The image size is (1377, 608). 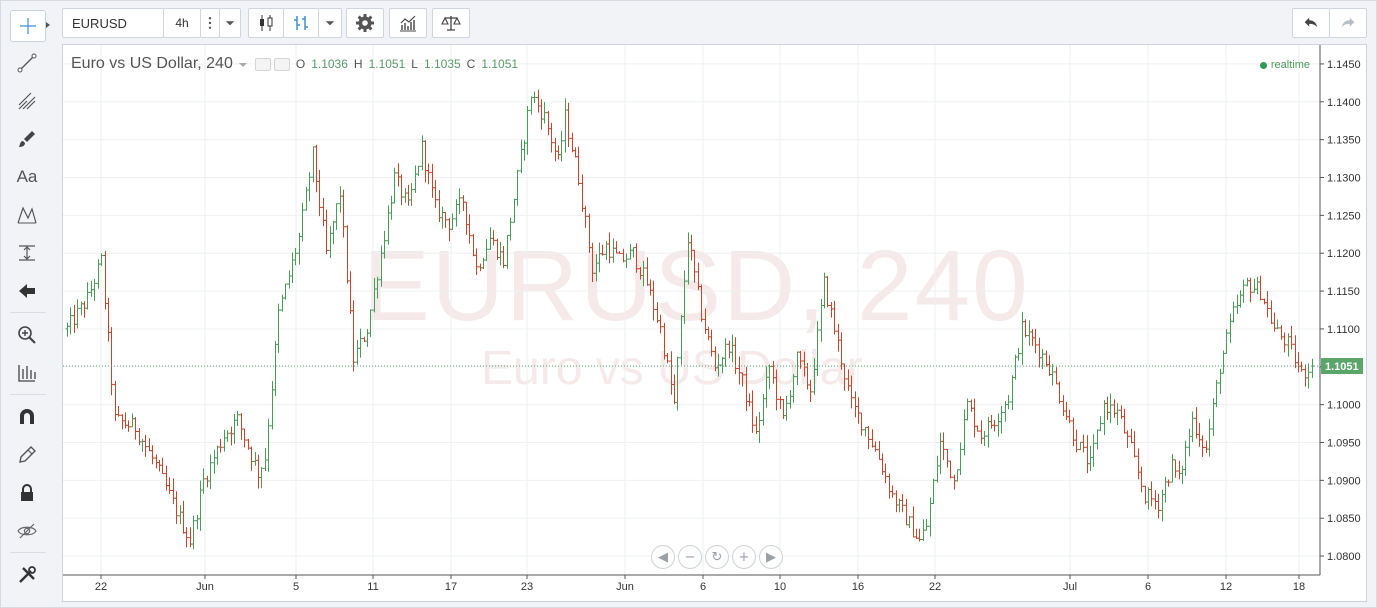 I want to click on y-tick-label: 1.1100, so click(x=1343, y=330).